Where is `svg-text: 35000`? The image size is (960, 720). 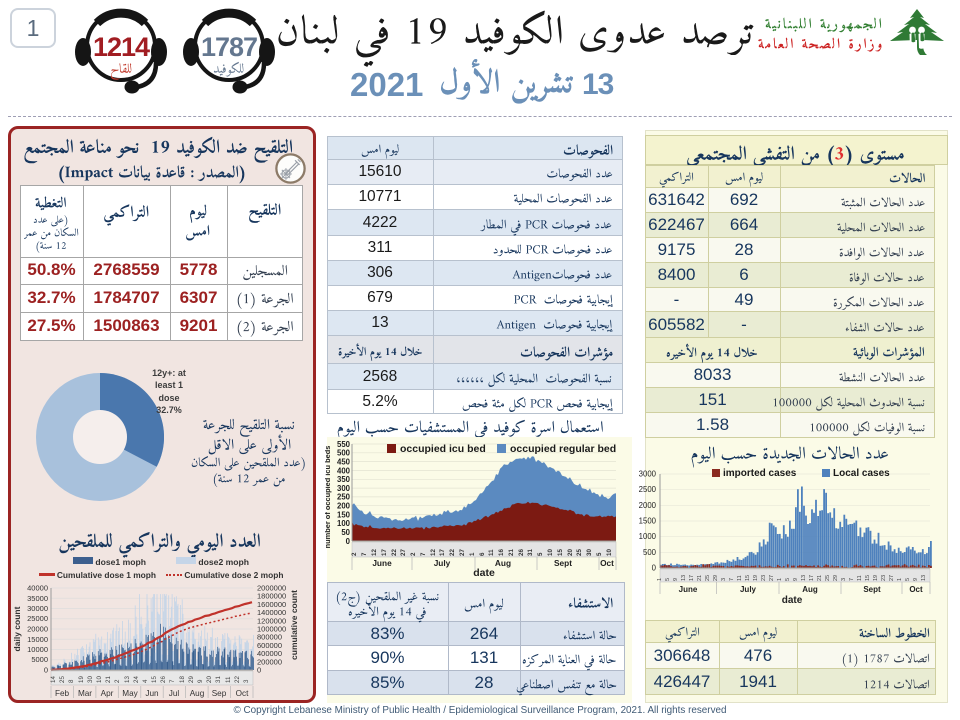 svg-text: 35000 is located at coordinates (37, 598).